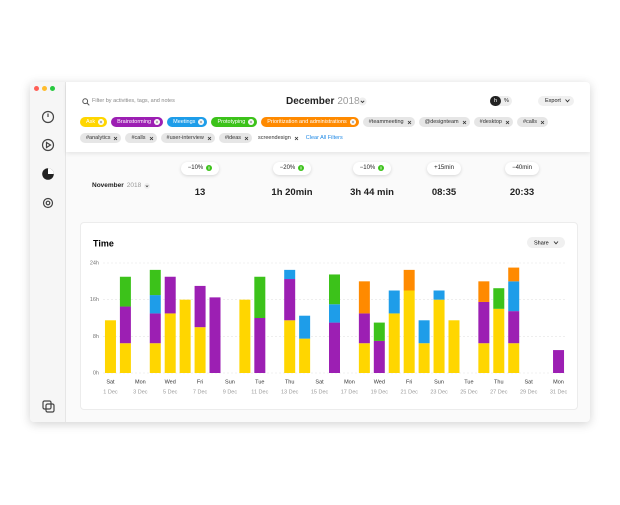 The height and width of the screenshot is (505, 620). I want to click on activity-tag: Meetings, so click(187, 122).